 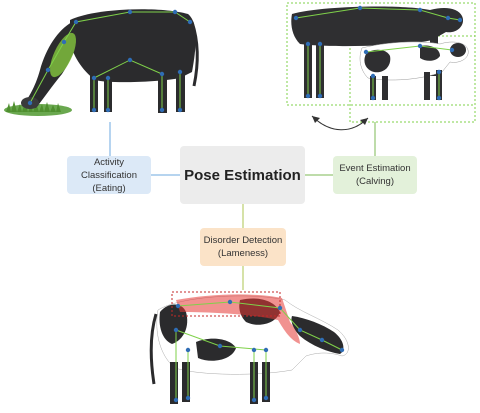 I want to click on disorder-subtitle: (Lameness), so click(x=243, y=253).